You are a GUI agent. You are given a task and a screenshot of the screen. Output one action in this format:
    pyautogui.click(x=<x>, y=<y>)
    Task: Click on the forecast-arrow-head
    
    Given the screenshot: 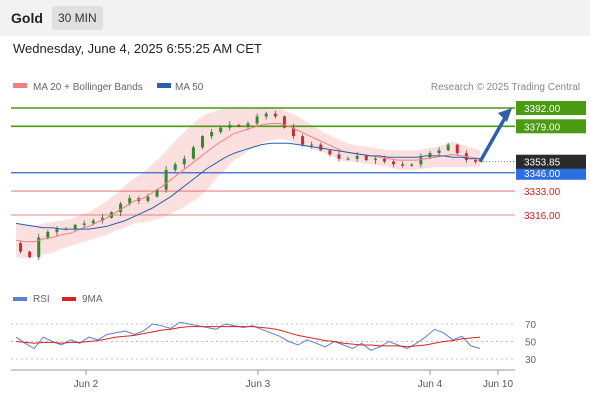 What is the action you would take?
    pyautogui.click(x=505, y=115)
    